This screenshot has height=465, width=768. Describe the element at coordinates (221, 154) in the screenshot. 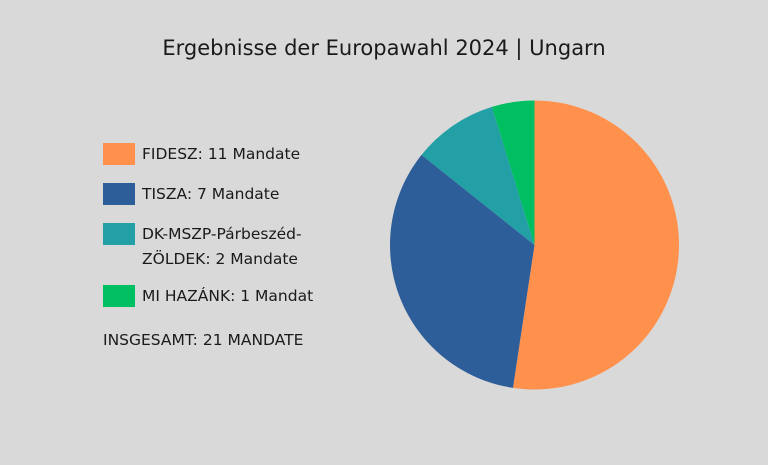

I see `legend-label: FIDESZ: 11 Mandate` at that location.